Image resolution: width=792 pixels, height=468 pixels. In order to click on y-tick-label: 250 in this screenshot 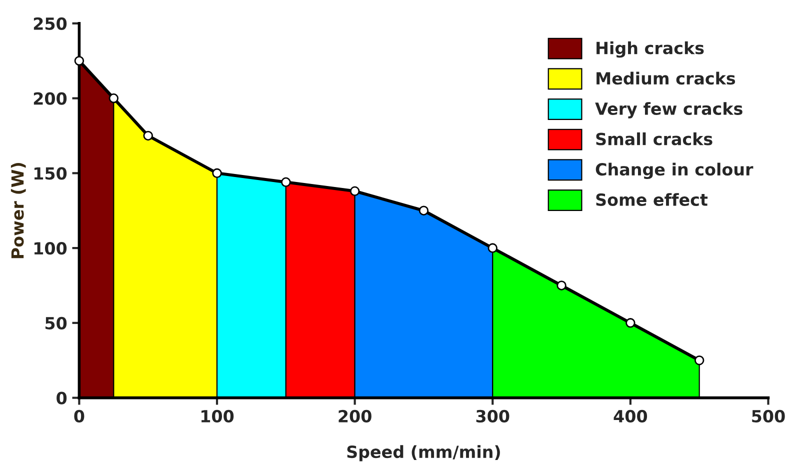, I will do `click(50, 23)`.